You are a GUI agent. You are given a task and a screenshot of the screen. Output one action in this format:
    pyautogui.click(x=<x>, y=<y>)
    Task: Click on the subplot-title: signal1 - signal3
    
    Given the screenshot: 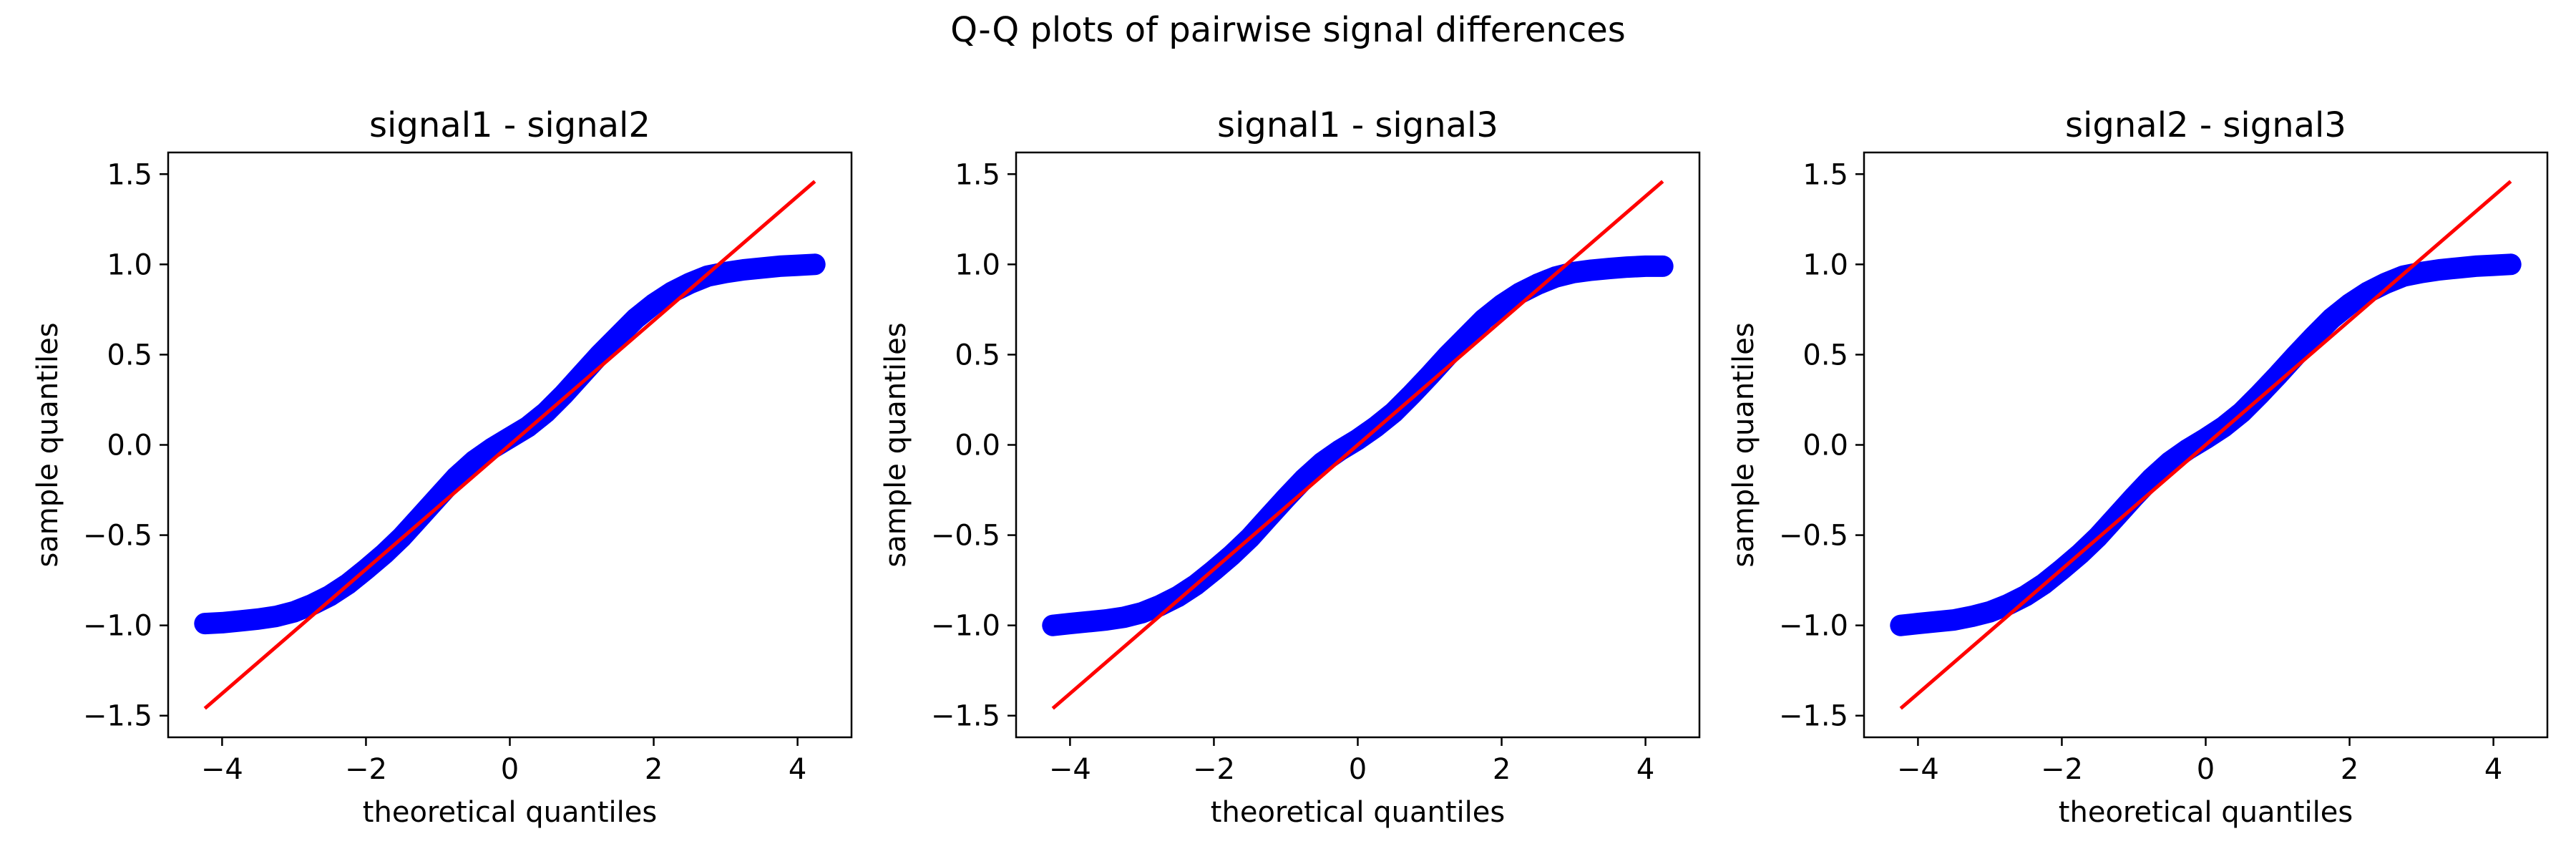 What is the action you would take?
    pyautogui.click(x=1357, y=125)
    